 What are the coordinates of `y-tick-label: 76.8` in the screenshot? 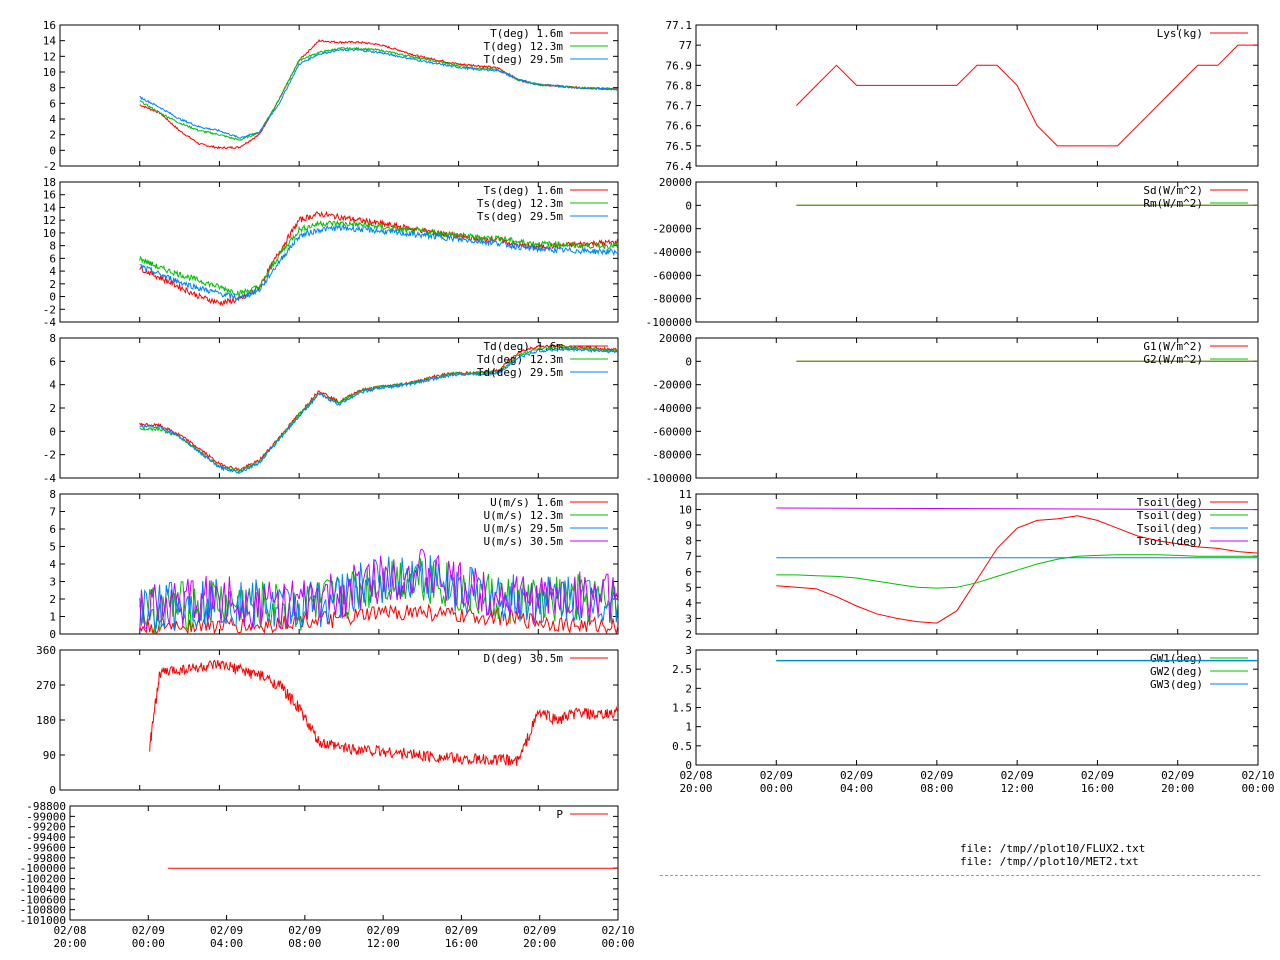 It's located at (679, 85).